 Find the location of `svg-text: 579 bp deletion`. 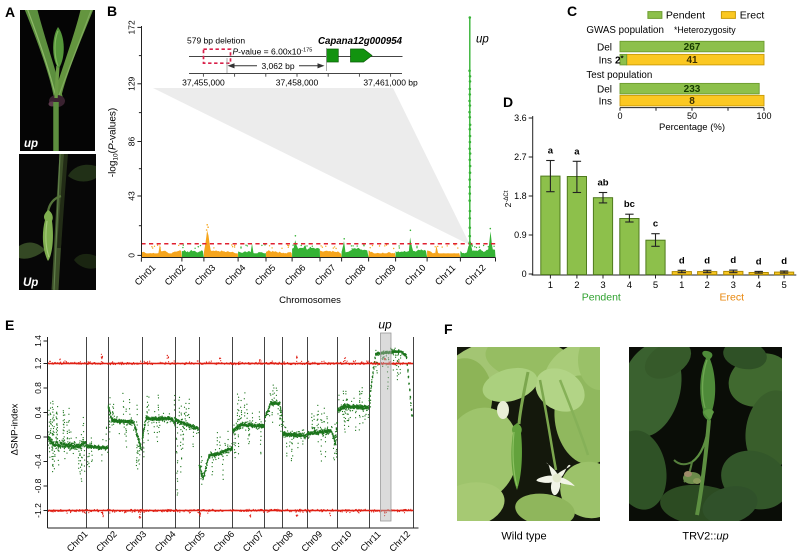

svg-text: 579 bp deletion is located at coordinates (216, 41).